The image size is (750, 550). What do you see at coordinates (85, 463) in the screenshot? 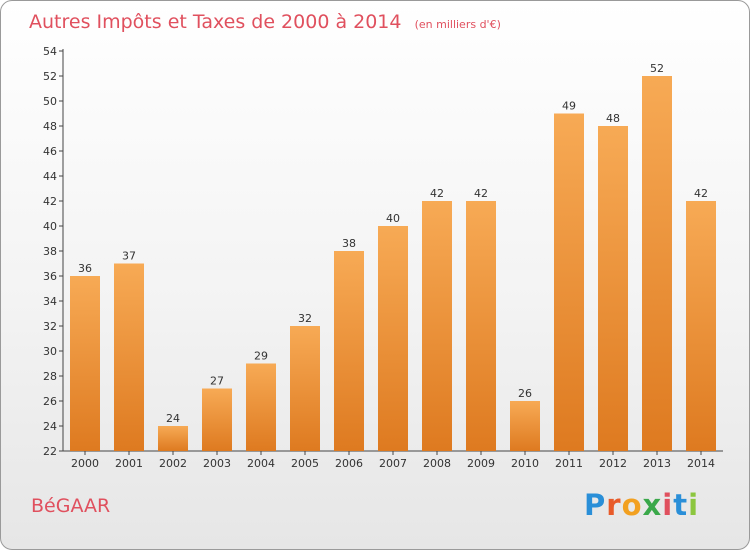
I see `x-tick-label-2000: 2000` at bounding box center [85, 463].